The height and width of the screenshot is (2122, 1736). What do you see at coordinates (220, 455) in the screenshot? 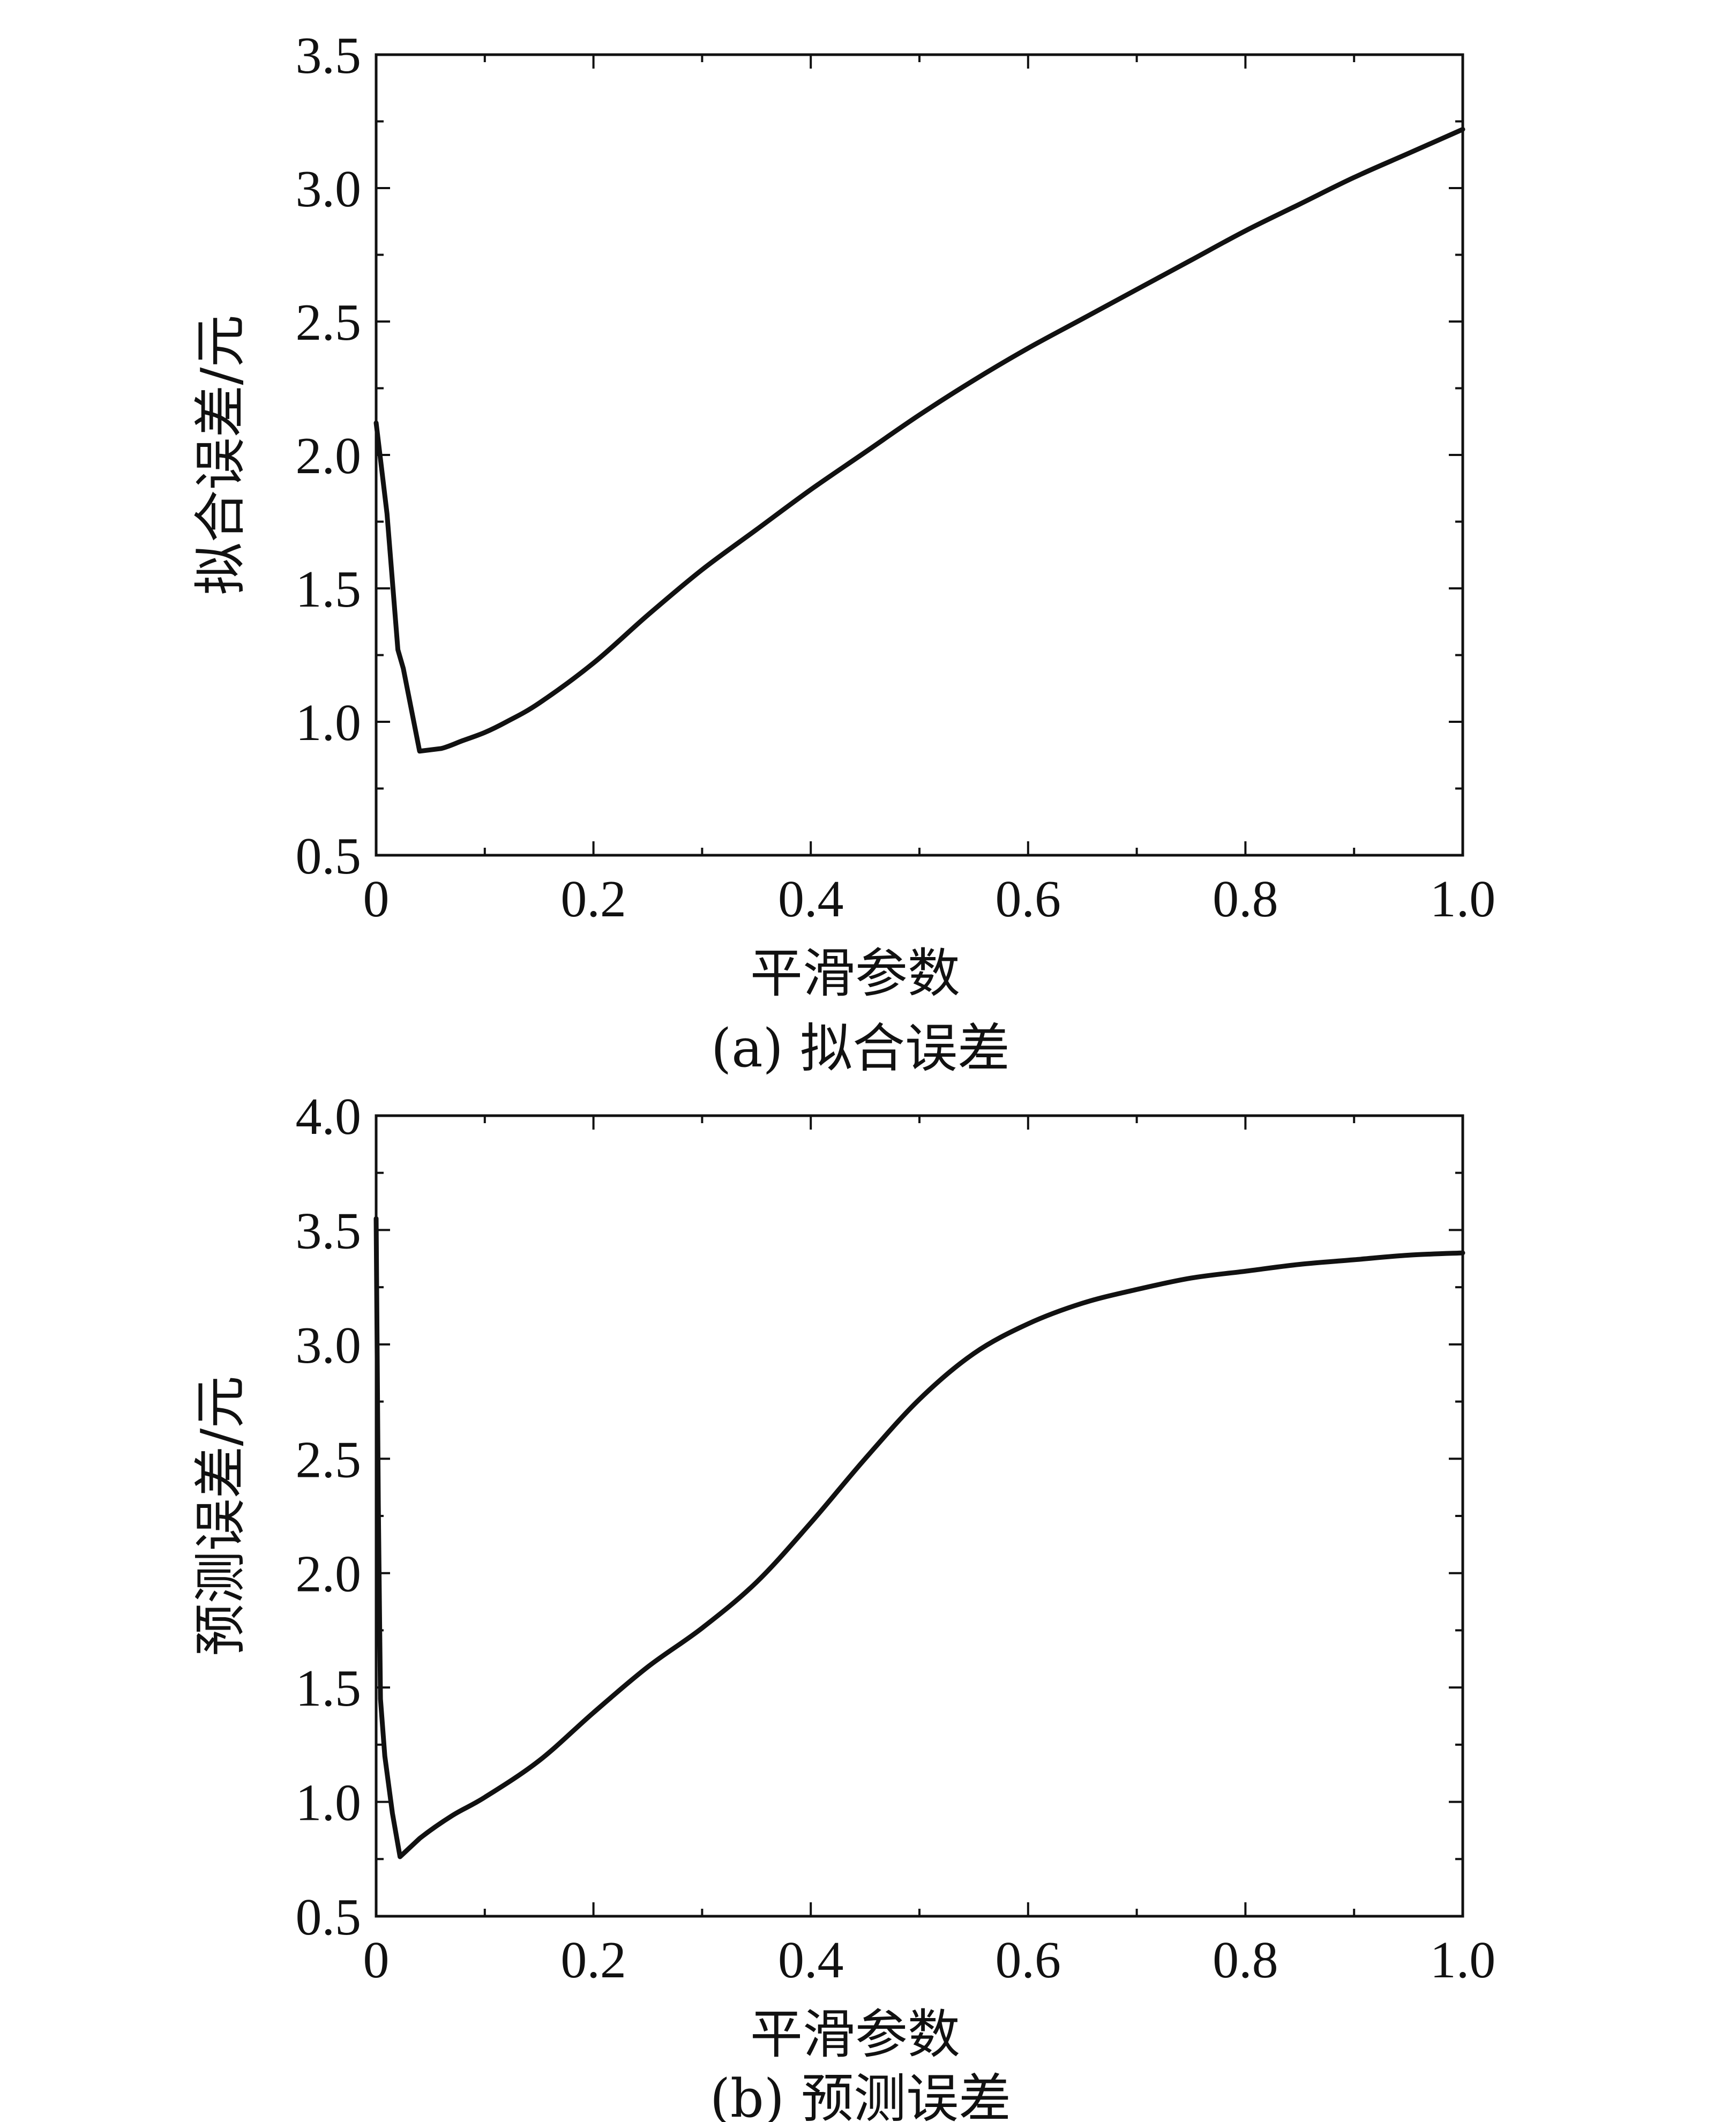
I see `y-axis-title: 拟合误差/元` at bounding box center [220, 455].